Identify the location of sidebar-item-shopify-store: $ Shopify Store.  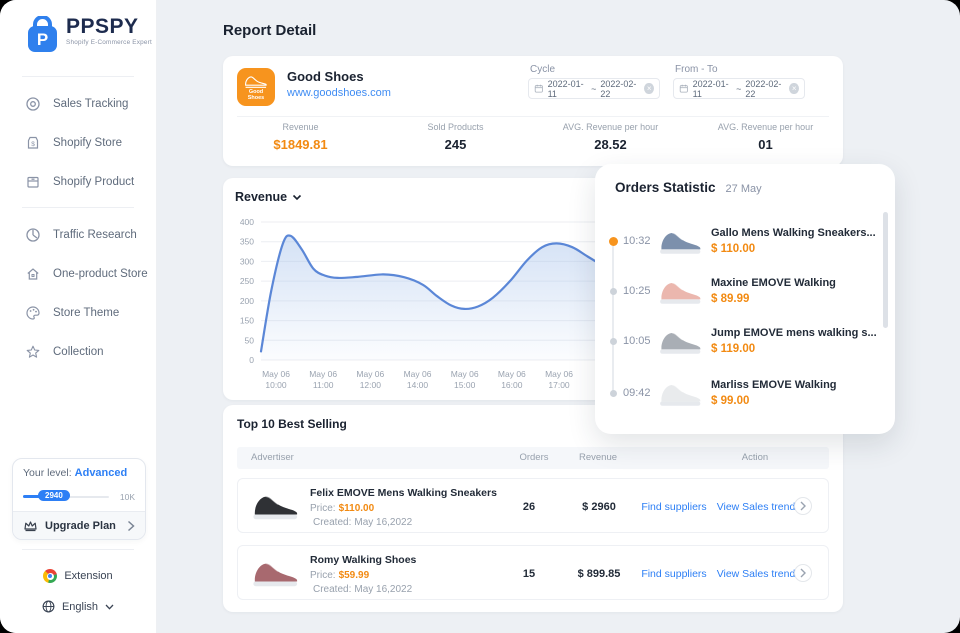
(78, 142).